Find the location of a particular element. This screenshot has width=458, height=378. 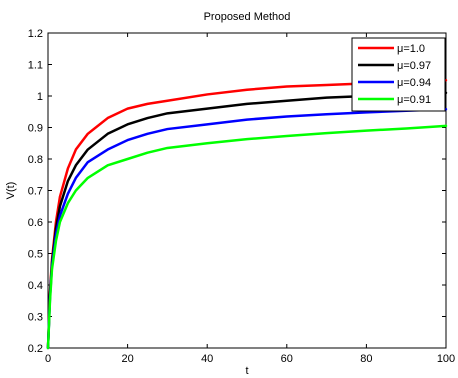

y-tick-label: 0.5 is located at coordinates (35, 255).